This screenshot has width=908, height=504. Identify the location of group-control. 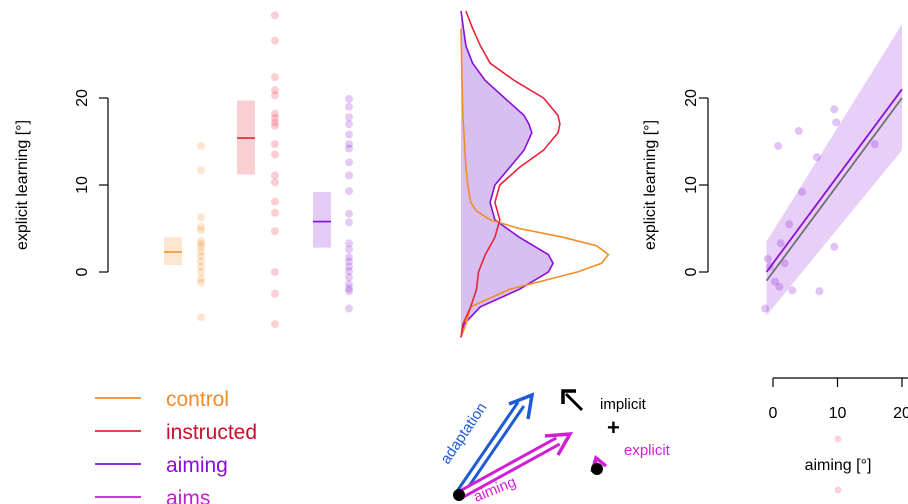
(184, 231).